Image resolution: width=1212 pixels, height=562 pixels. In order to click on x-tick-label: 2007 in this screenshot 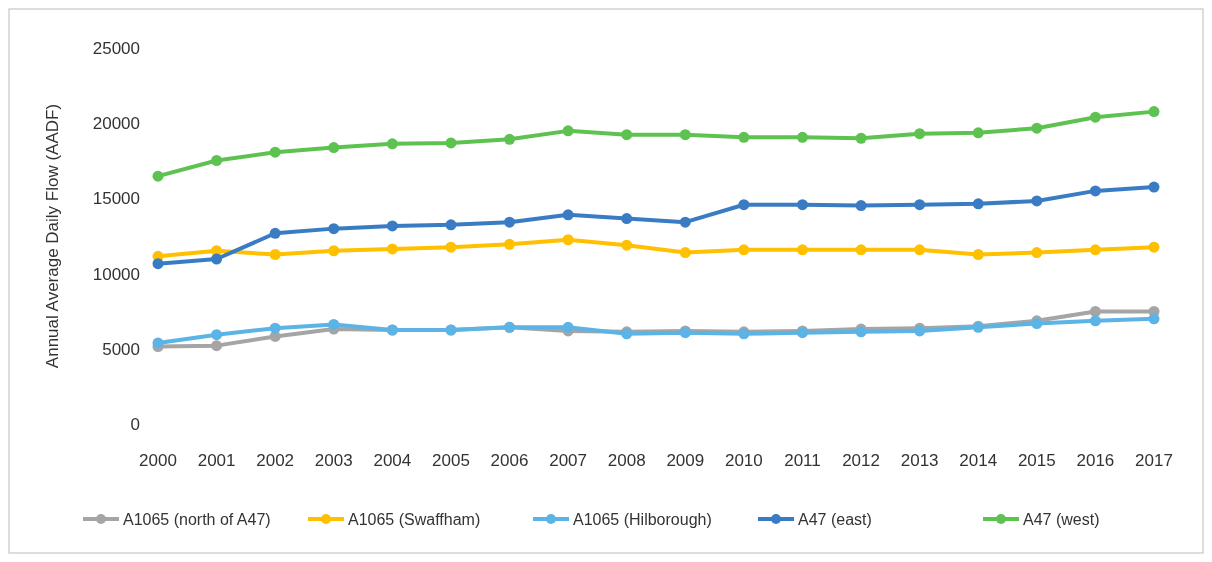, I will do `click(568, 460)`.